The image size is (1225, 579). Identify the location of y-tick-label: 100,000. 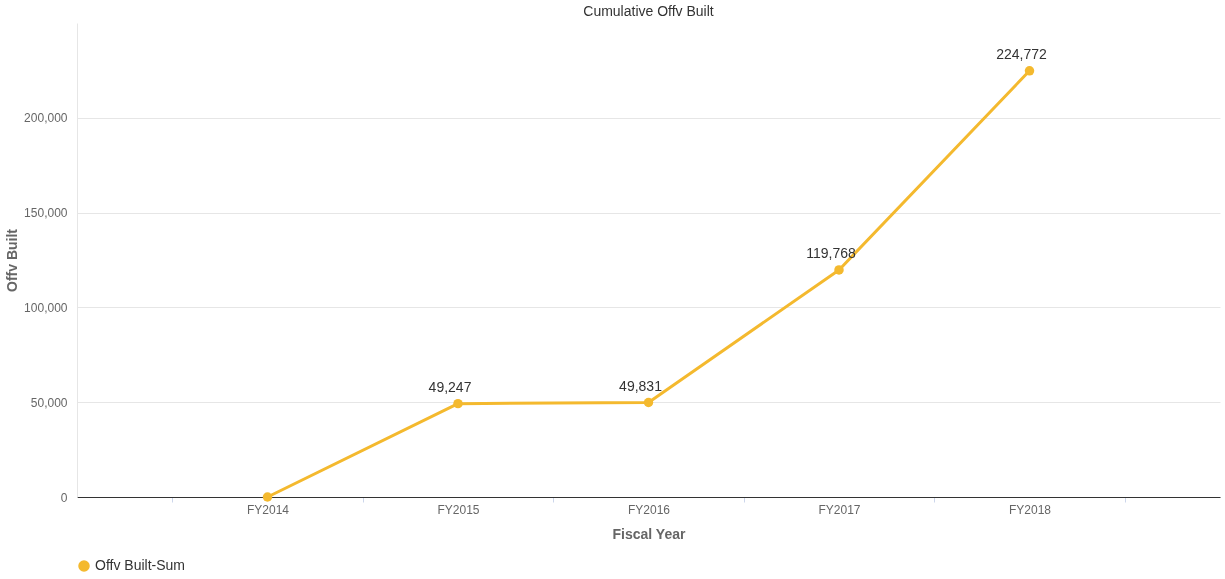
(46, 307).